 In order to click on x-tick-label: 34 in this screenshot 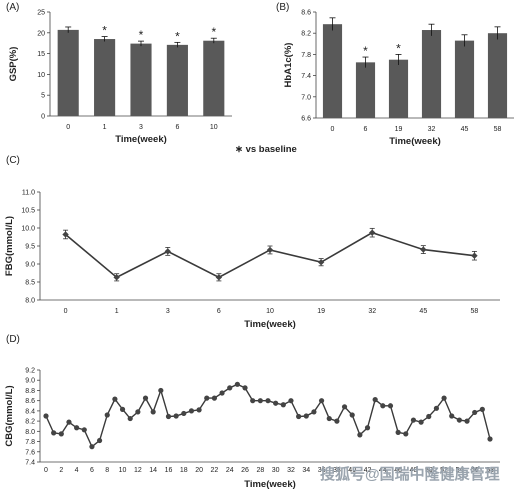, I will do `click(306, 470)`.